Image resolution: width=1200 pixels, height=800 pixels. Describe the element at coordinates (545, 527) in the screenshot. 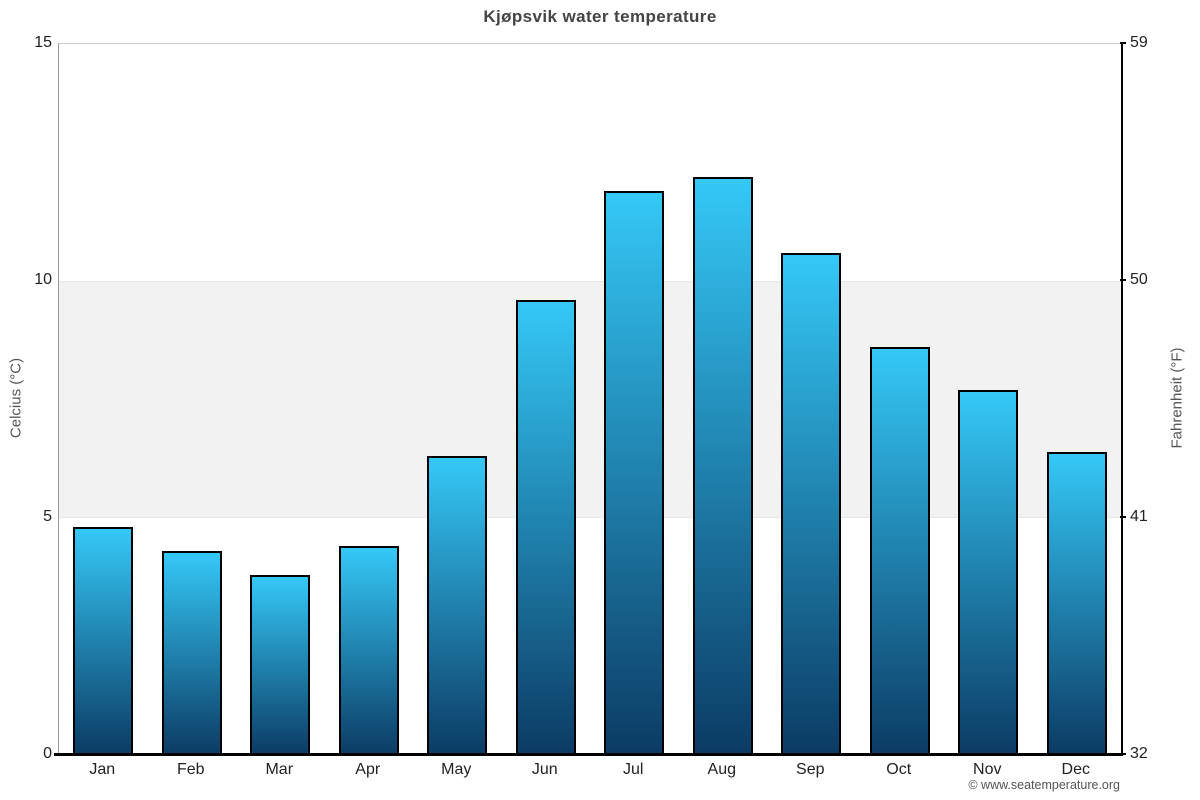

I see `bar-jun` at that location.